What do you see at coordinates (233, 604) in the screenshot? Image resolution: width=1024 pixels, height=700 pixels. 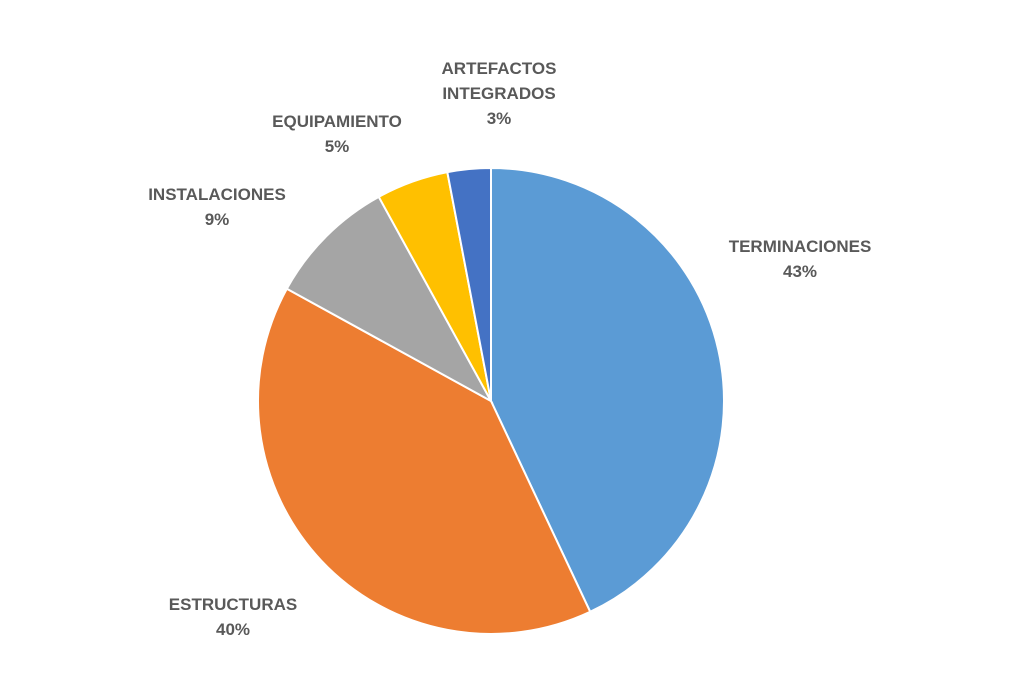 I see `slice-category-label: ESTRUCTURAS` at bounding box center [233, 604].